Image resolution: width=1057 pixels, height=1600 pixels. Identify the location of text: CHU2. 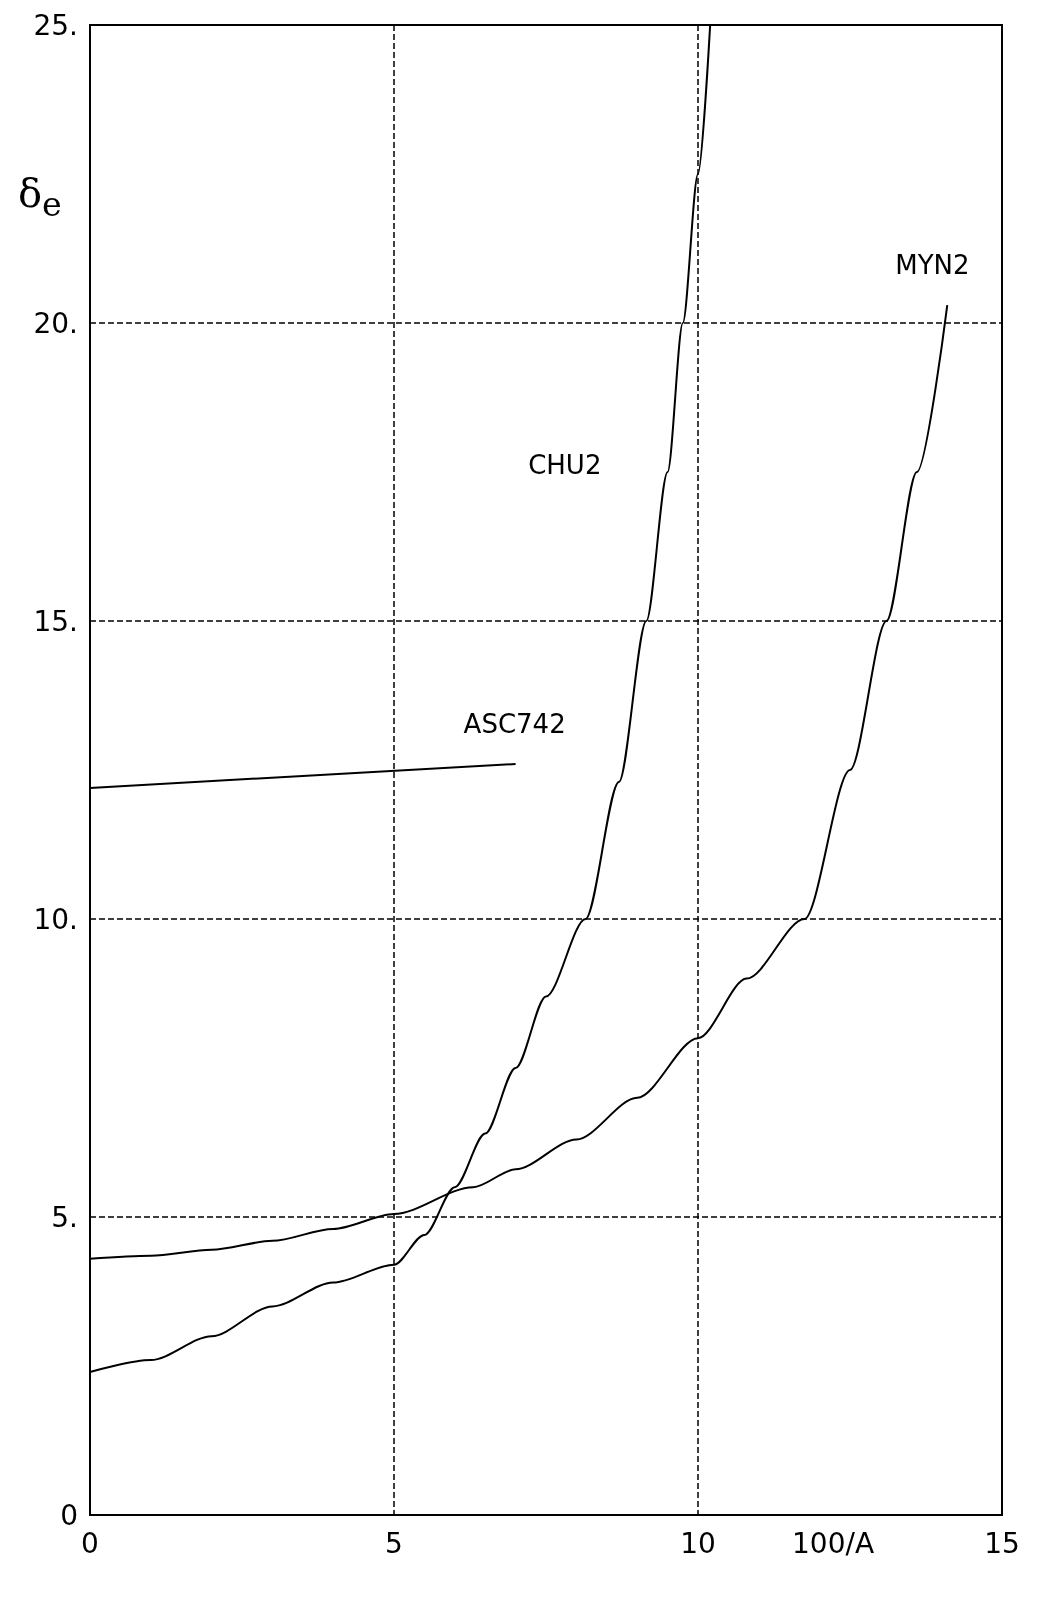
(565, 465).